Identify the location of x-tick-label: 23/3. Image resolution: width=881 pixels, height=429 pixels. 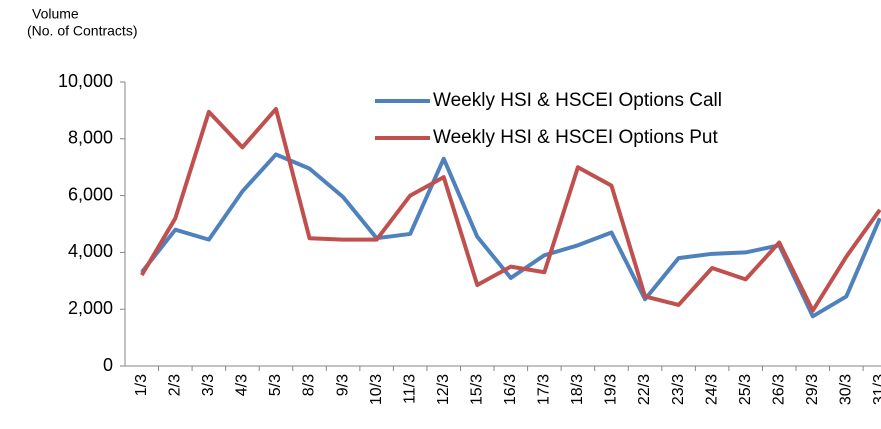
(678, 389).